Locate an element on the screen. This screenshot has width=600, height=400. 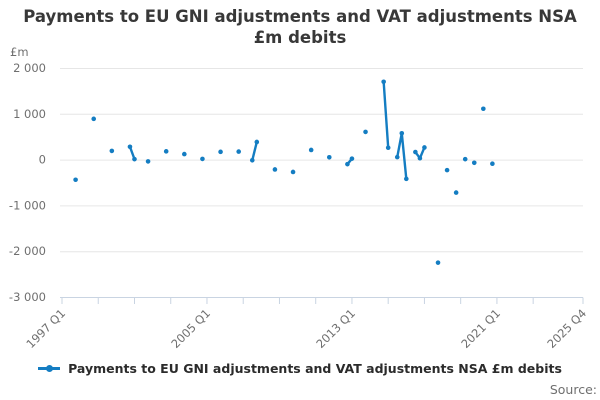
svg-text: -1 000 is located at coordinates (27, 205).